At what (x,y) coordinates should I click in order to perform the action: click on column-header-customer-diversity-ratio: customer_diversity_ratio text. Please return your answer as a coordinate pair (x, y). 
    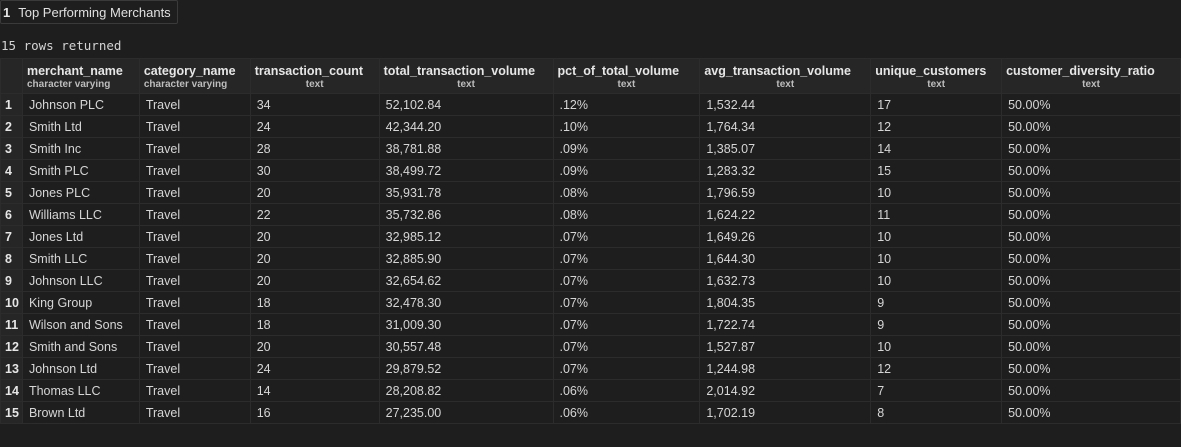
    Looking at the image, I should click on (1091, 76).